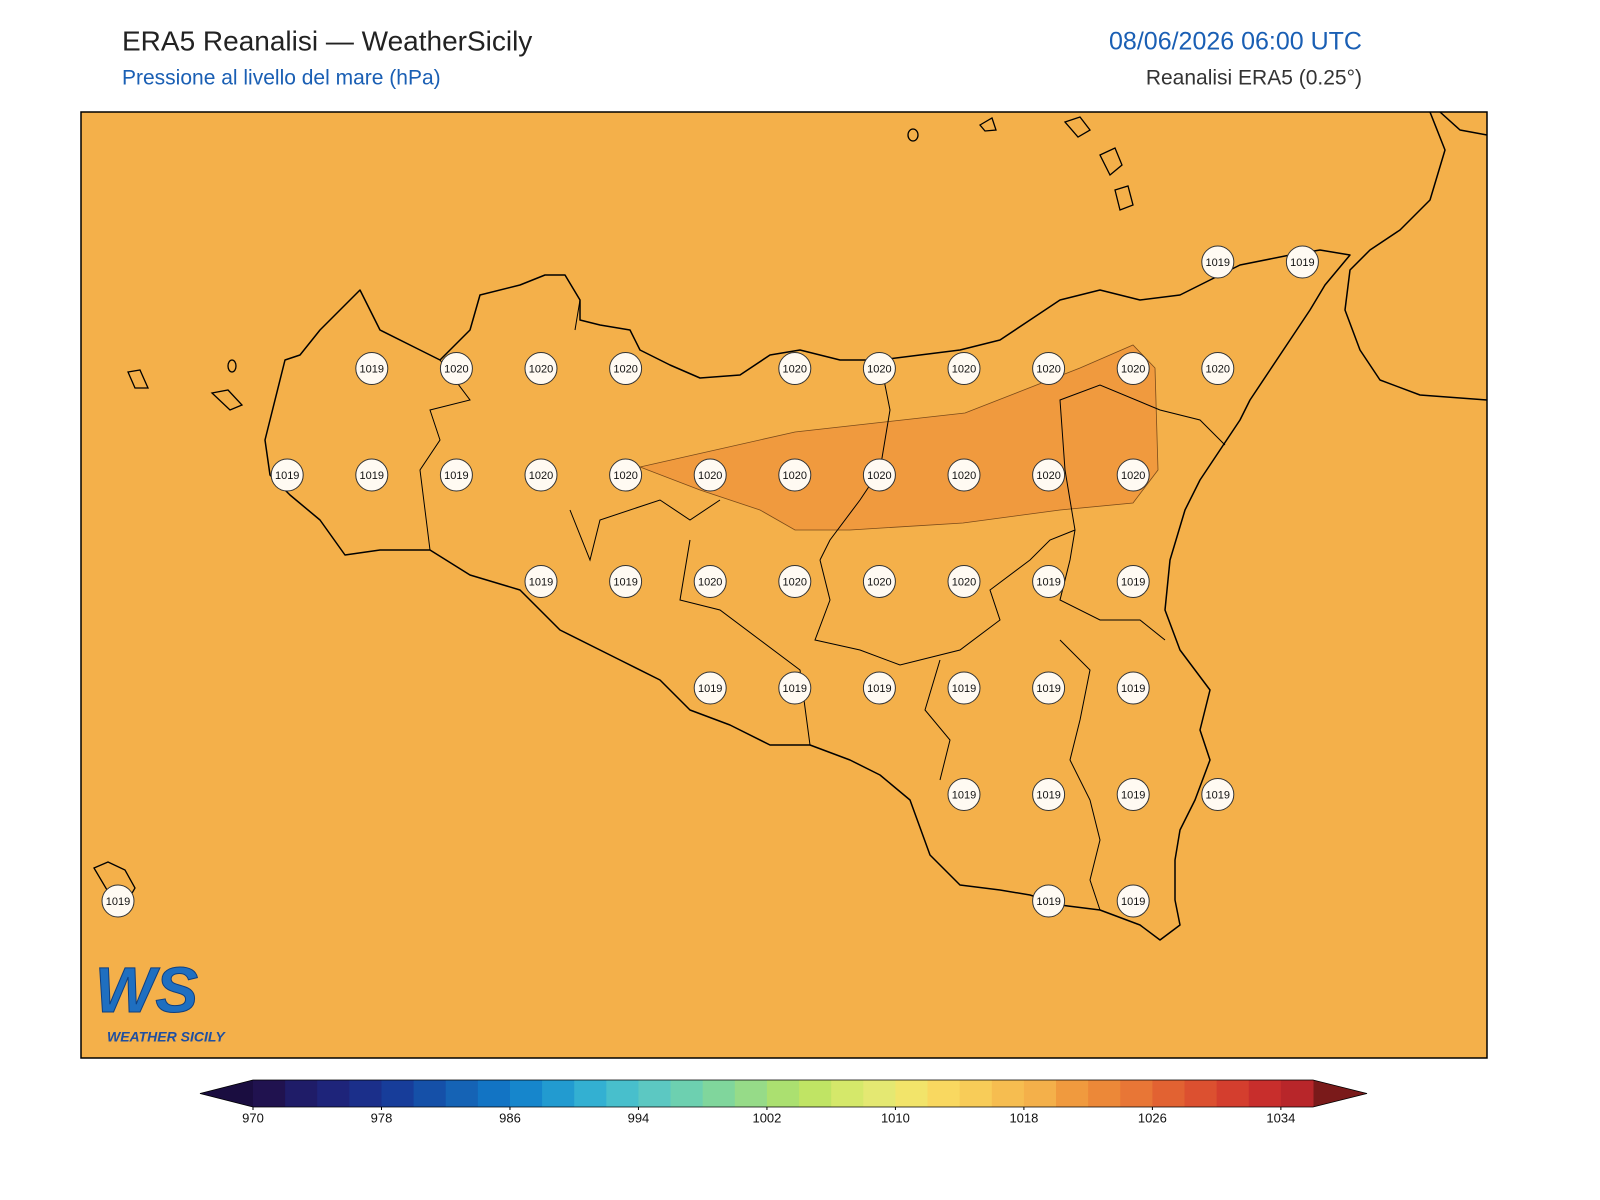 The image size is (1600, 1200). I want to click on colorbar-tick-label: 1002, so click(766, 1117).